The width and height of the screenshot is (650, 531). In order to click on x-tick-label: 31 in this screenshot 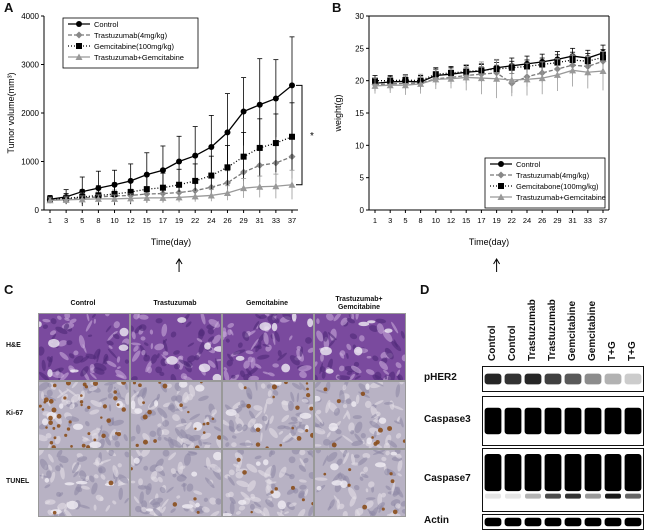, I will do `click(572, 220)`.